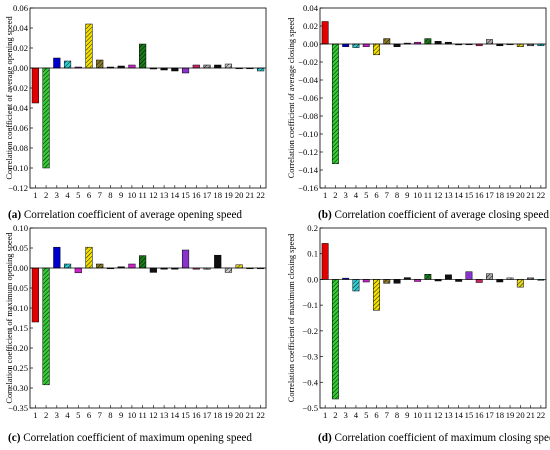 Image resolution: width=550 pixels, height=450 pixels. Describe the element at coordinates (14, 438) in the screenshot. I see `caption-letter: (c)` at that location.